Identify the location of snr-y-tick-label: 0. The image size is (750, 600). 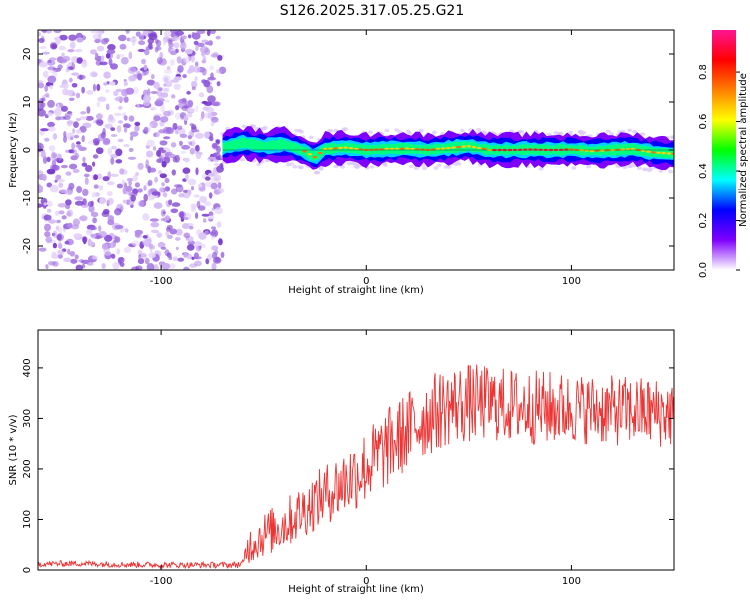
(27, 570).